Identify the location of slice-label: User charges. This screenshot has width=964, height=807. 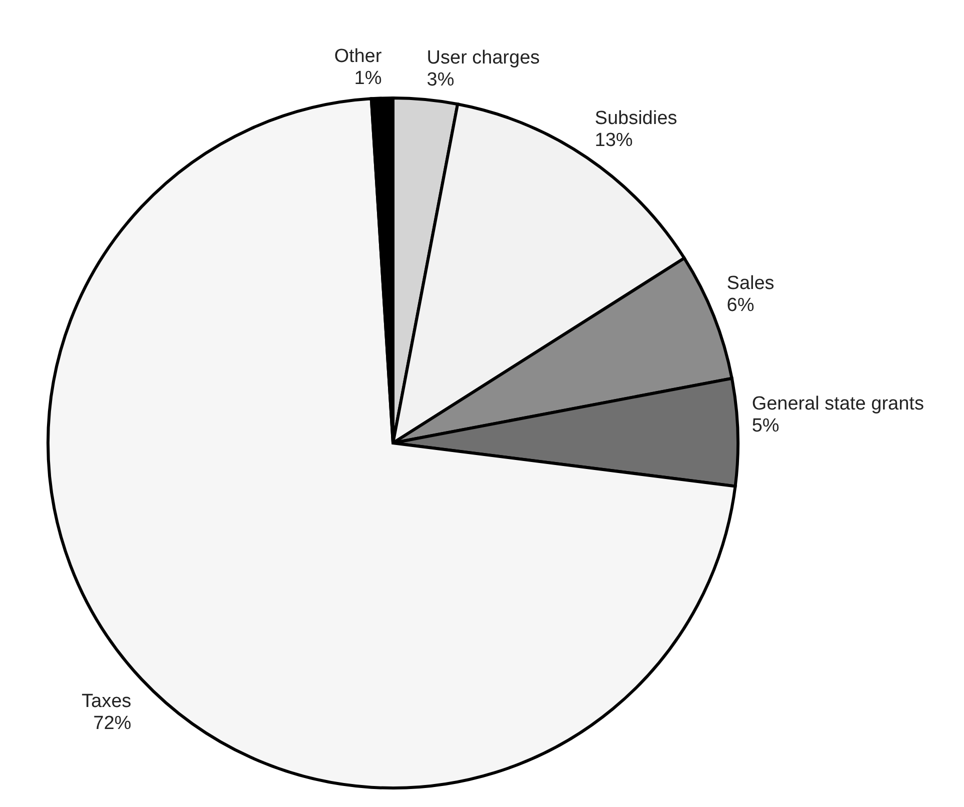
(483, 58).